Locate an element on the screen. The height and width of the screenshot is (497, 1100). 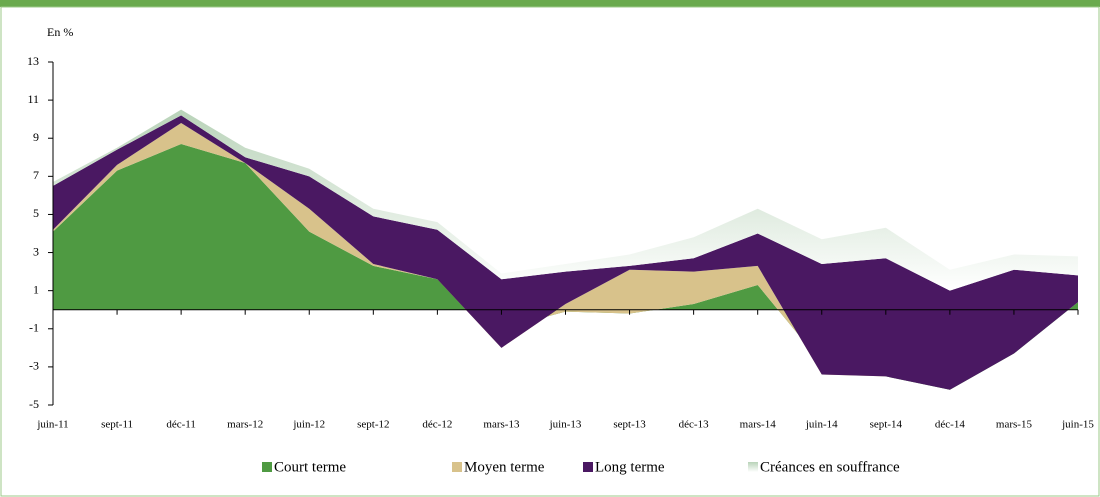
y-tick-label: -5 is located at coordinates (34, 404).